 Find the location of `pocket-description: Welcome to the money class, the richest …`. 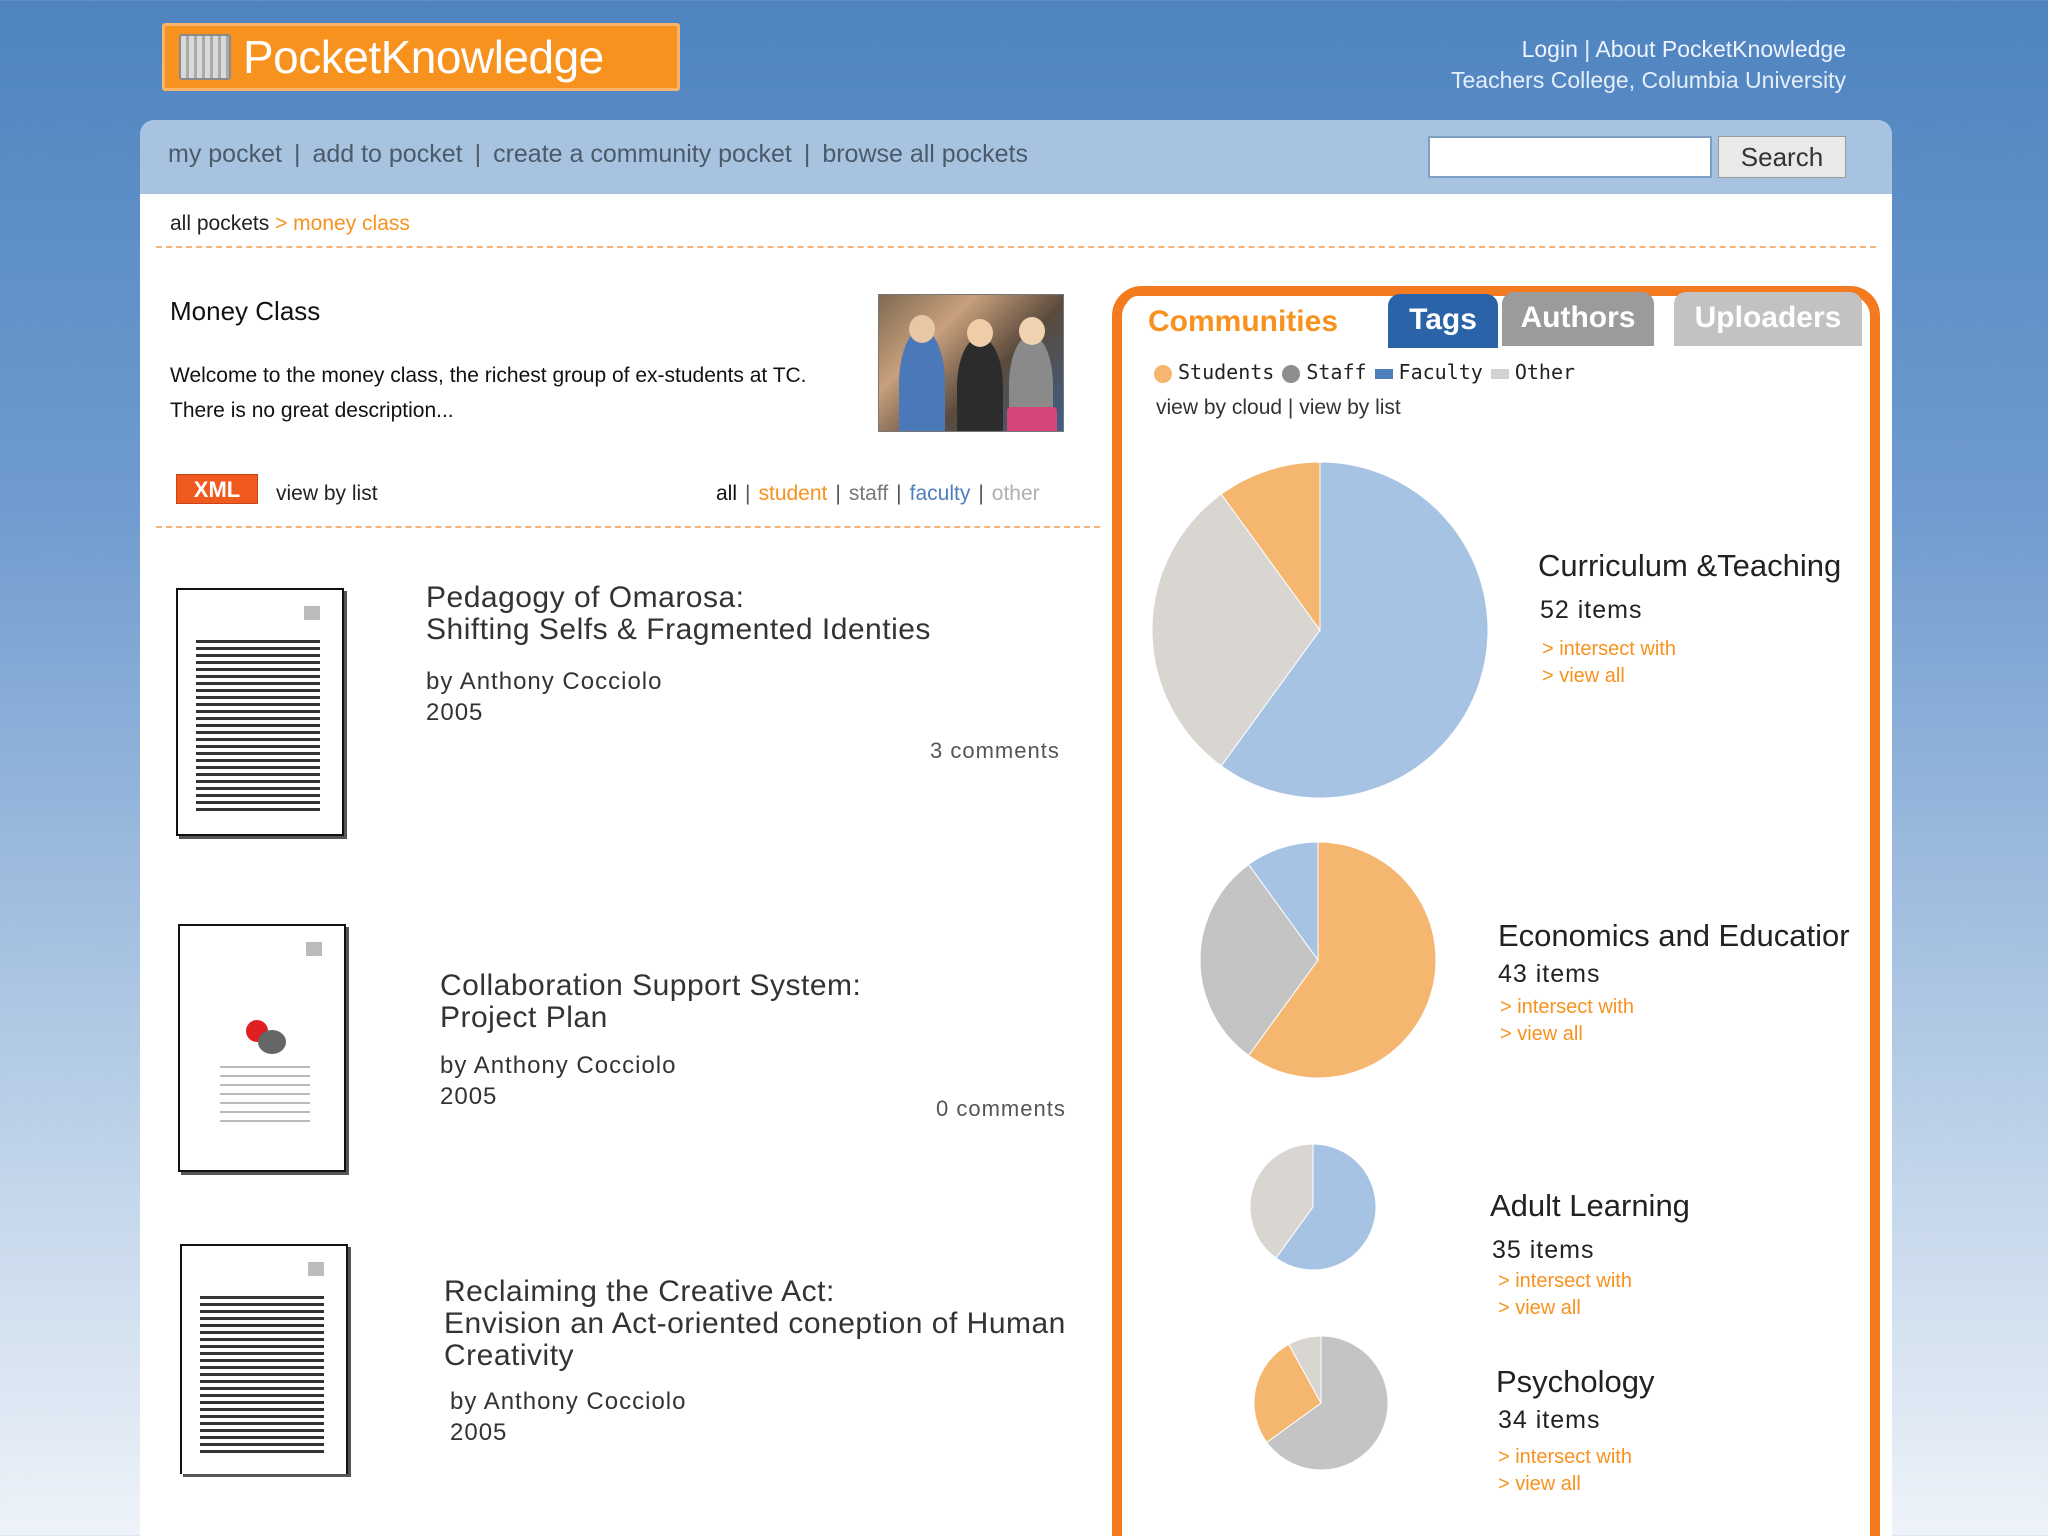

pocket-description: Welcome to the money class, the richest … is located at coordinates (520, 393).